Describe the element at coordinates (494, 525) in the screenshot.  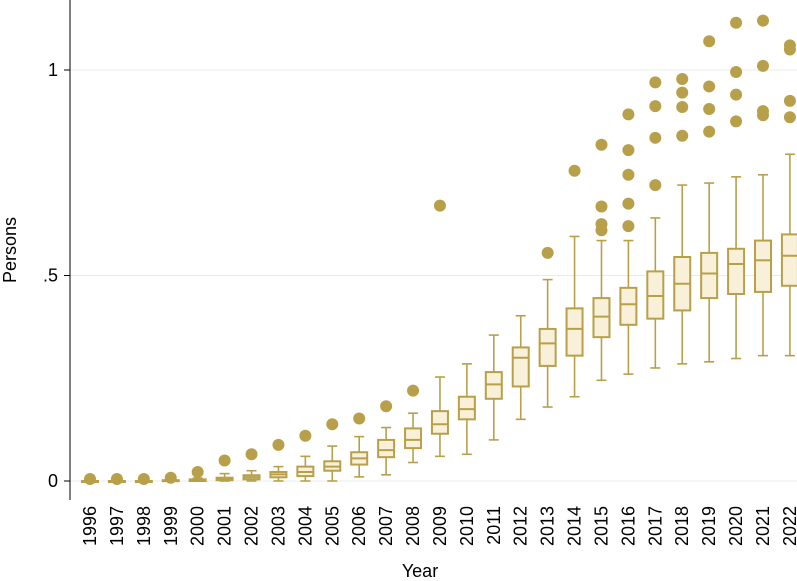
I see `x-tick-label-2011: 2011` at that location.